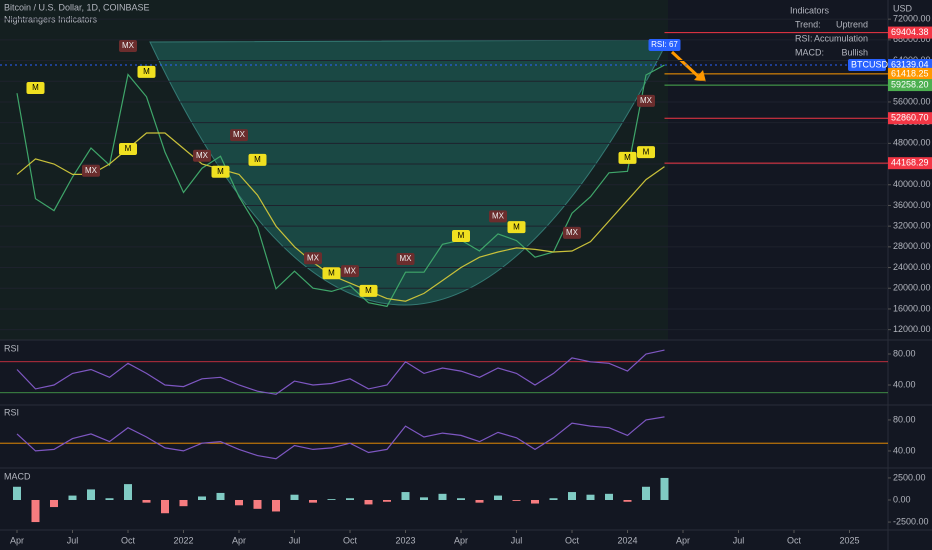  I want to click on indicators-title: Indicators, so click(810, 10).